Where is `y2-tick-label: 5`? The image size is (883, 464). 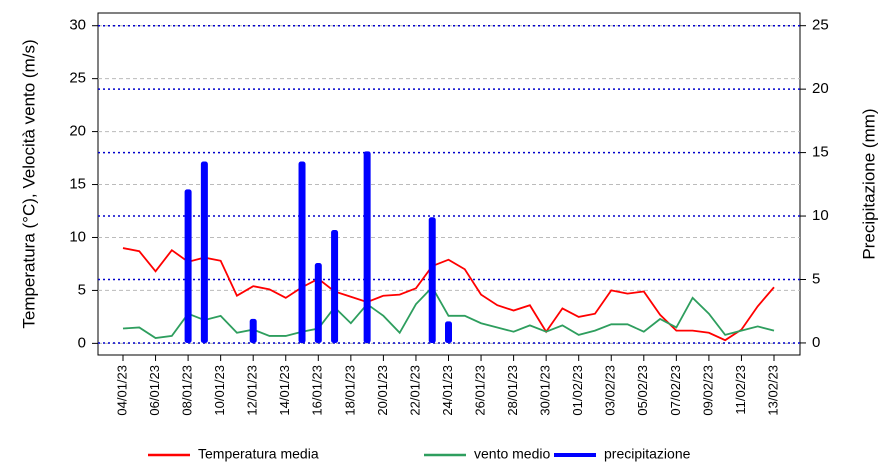
y2-tick-label: 5 is located at coordinates (816, 278).